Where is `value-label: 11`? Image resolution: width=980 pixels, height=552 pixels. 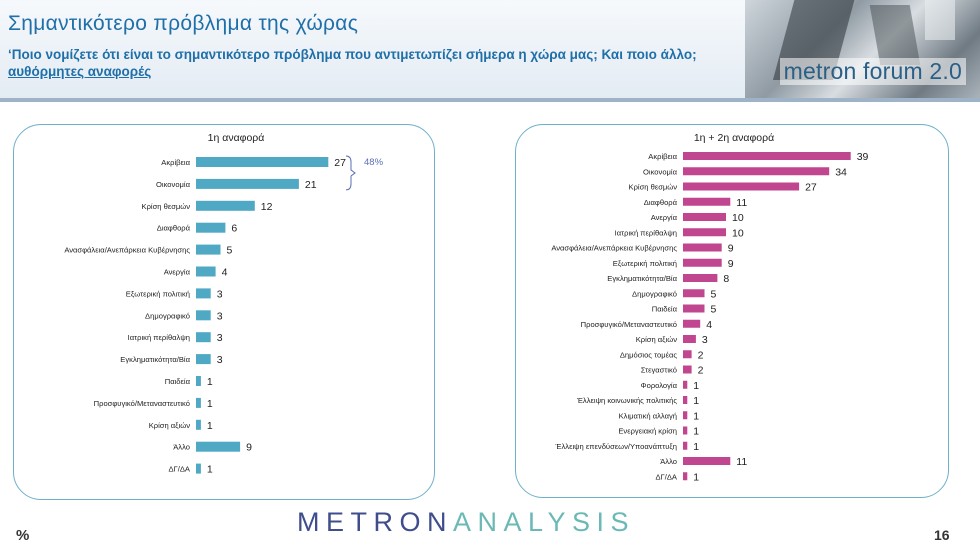 value-label: 11 is located at coordinates (741, 203).